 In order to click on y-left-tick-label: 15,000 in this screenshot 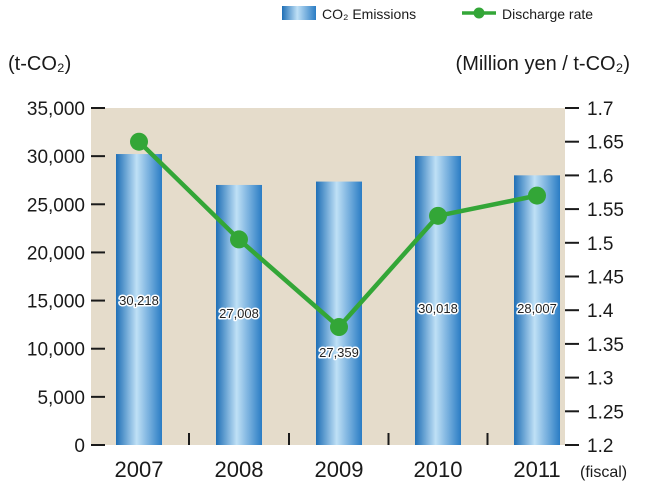, I will do `click(56, 302)`.